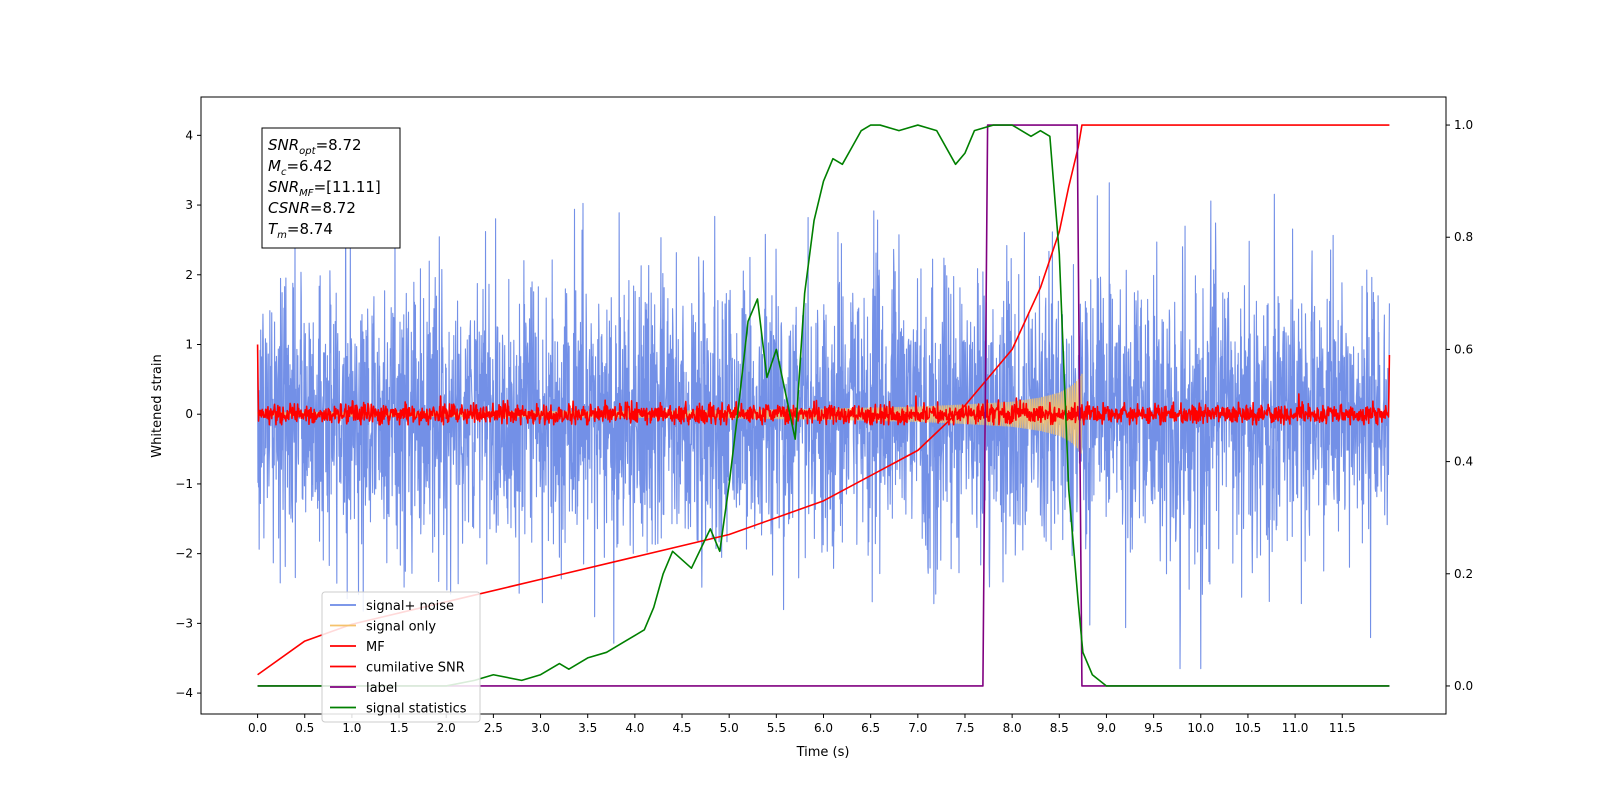  Describe the element at coordinates (917, 728) in the screenshot. I see `x-tick-label: 7.0` at that location.